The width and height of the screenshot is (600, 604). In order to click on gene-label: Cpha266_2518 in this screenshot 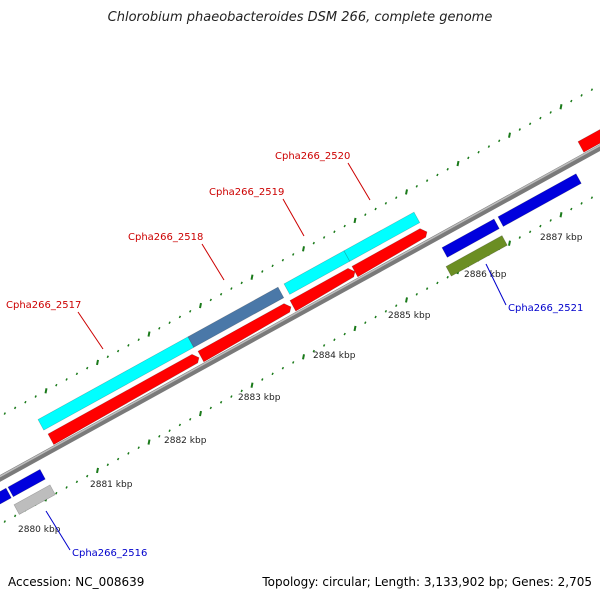, I will do `click(165, 237)`.